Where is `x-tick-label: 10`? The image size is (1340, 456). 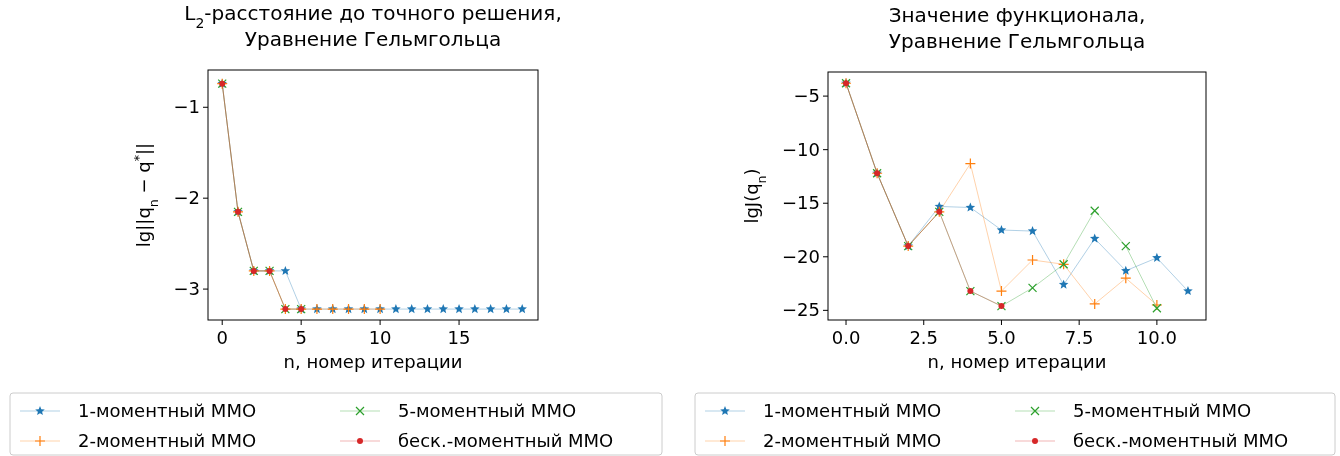 x-tick-label: 10 is located at coordinates (380, 337).